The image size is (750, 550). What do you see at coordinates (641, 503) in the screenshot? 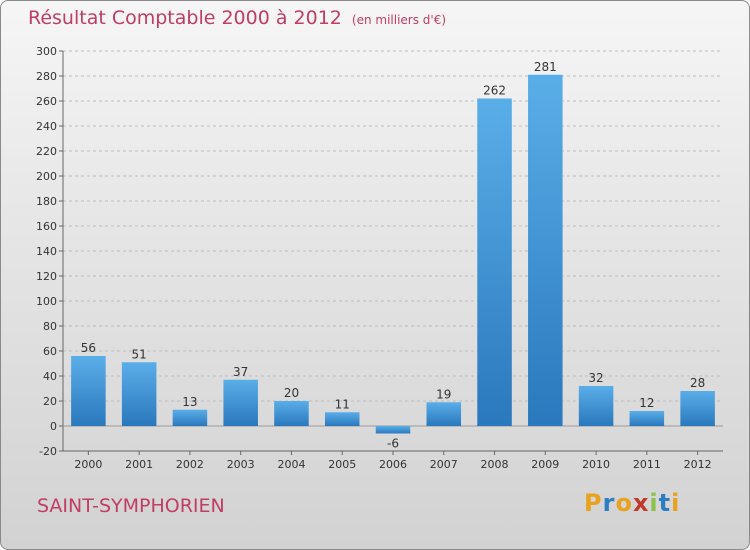
I see `logo-letter: x` at bounding box center [641, 503].